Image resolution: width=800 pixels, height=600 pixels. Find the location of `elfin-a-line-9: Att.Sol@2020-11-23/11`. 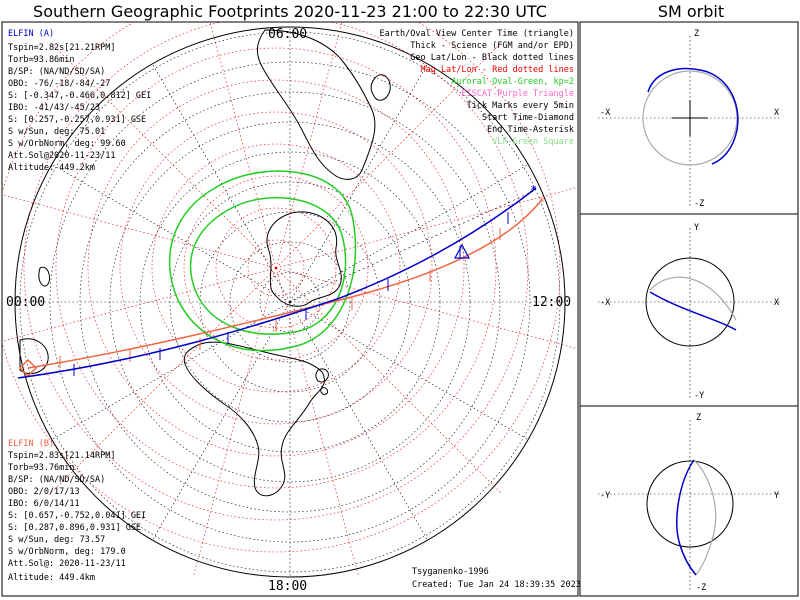

elfin-a-line-9: Att.Sol@2020-11-23/11 is located at coordinates (61, 156).